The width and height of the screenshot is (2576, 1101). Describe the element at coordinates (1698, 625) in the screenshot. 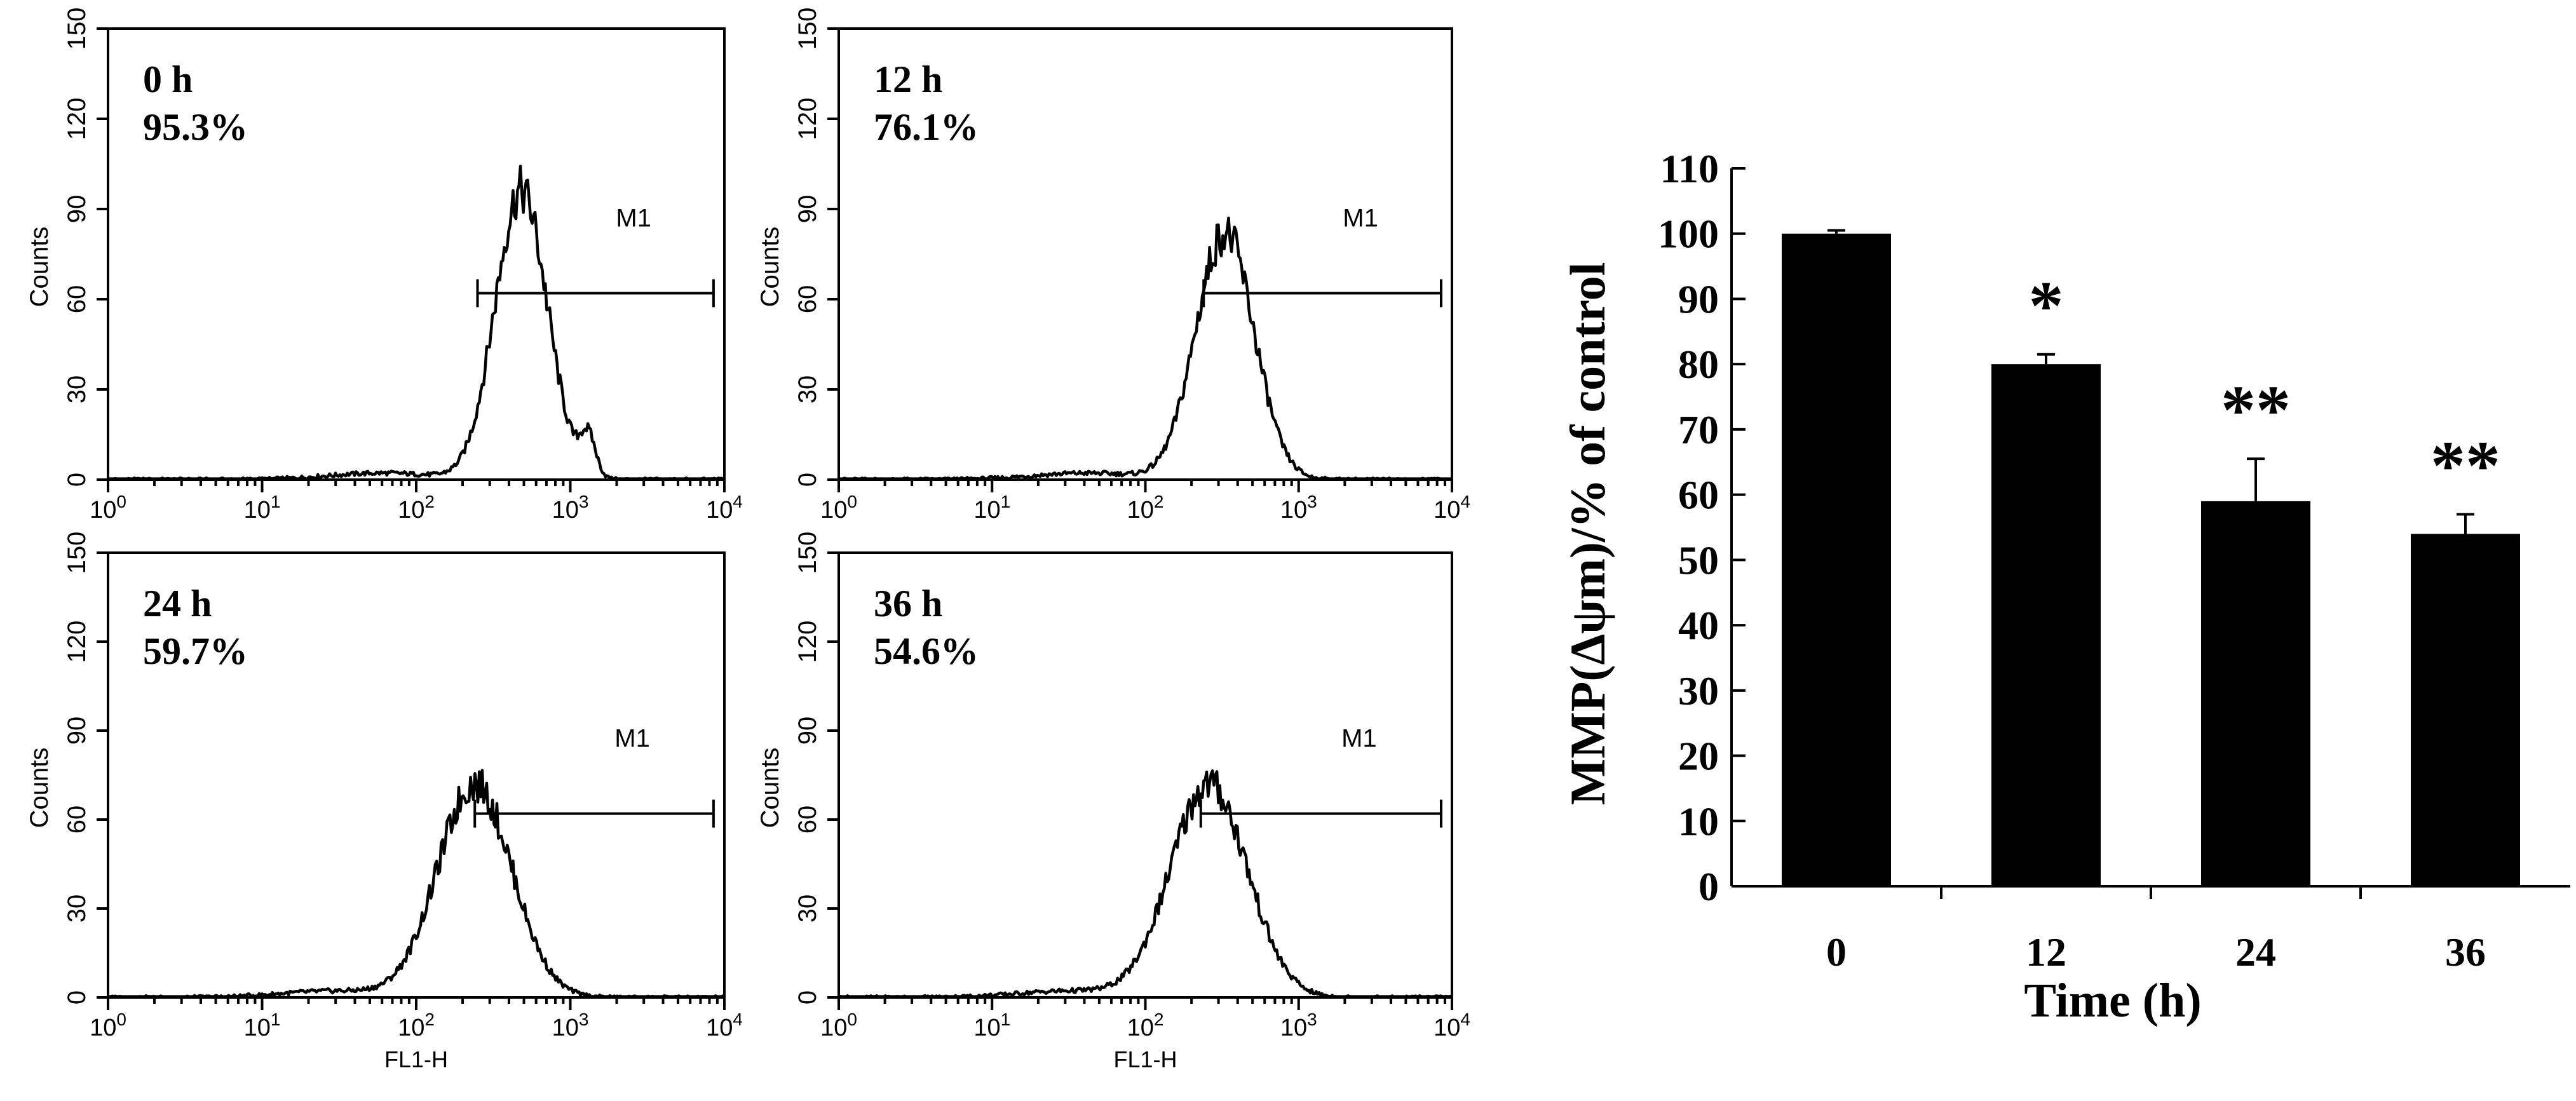

I see `y-tick-label: 40` at that location.